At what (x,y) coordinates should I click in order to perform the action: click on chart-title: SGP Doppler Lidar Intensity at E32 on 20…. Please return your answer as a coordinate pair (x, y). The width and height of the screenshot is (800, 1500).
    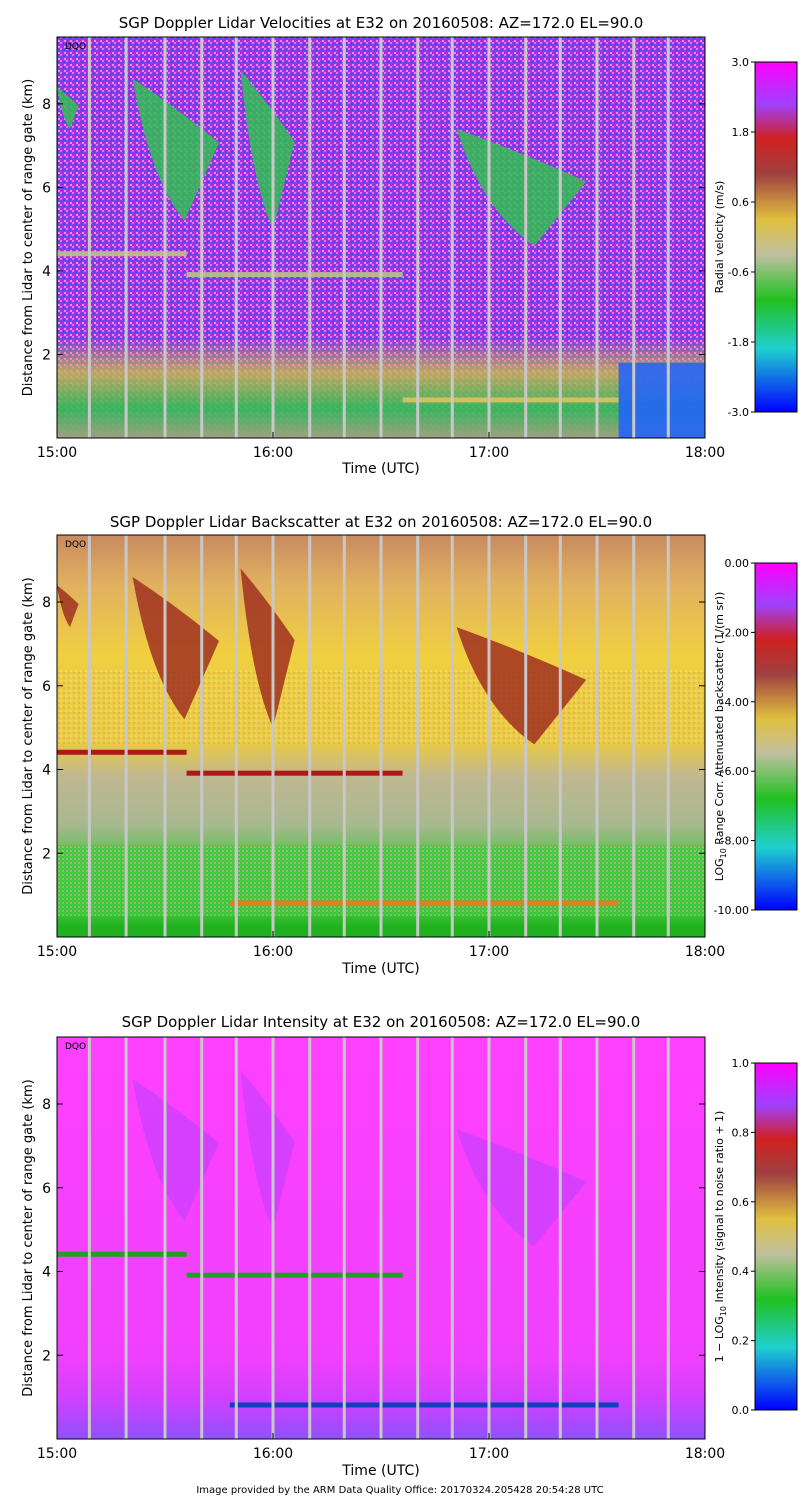
    Looking at the image, I should click on (381, 1022).